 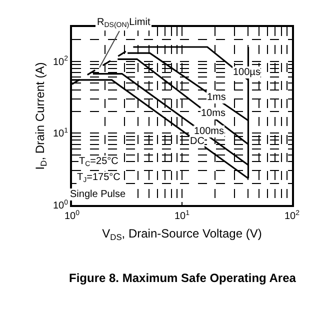 I want to click on series-label: 100µs, so click(x=246, y=72).